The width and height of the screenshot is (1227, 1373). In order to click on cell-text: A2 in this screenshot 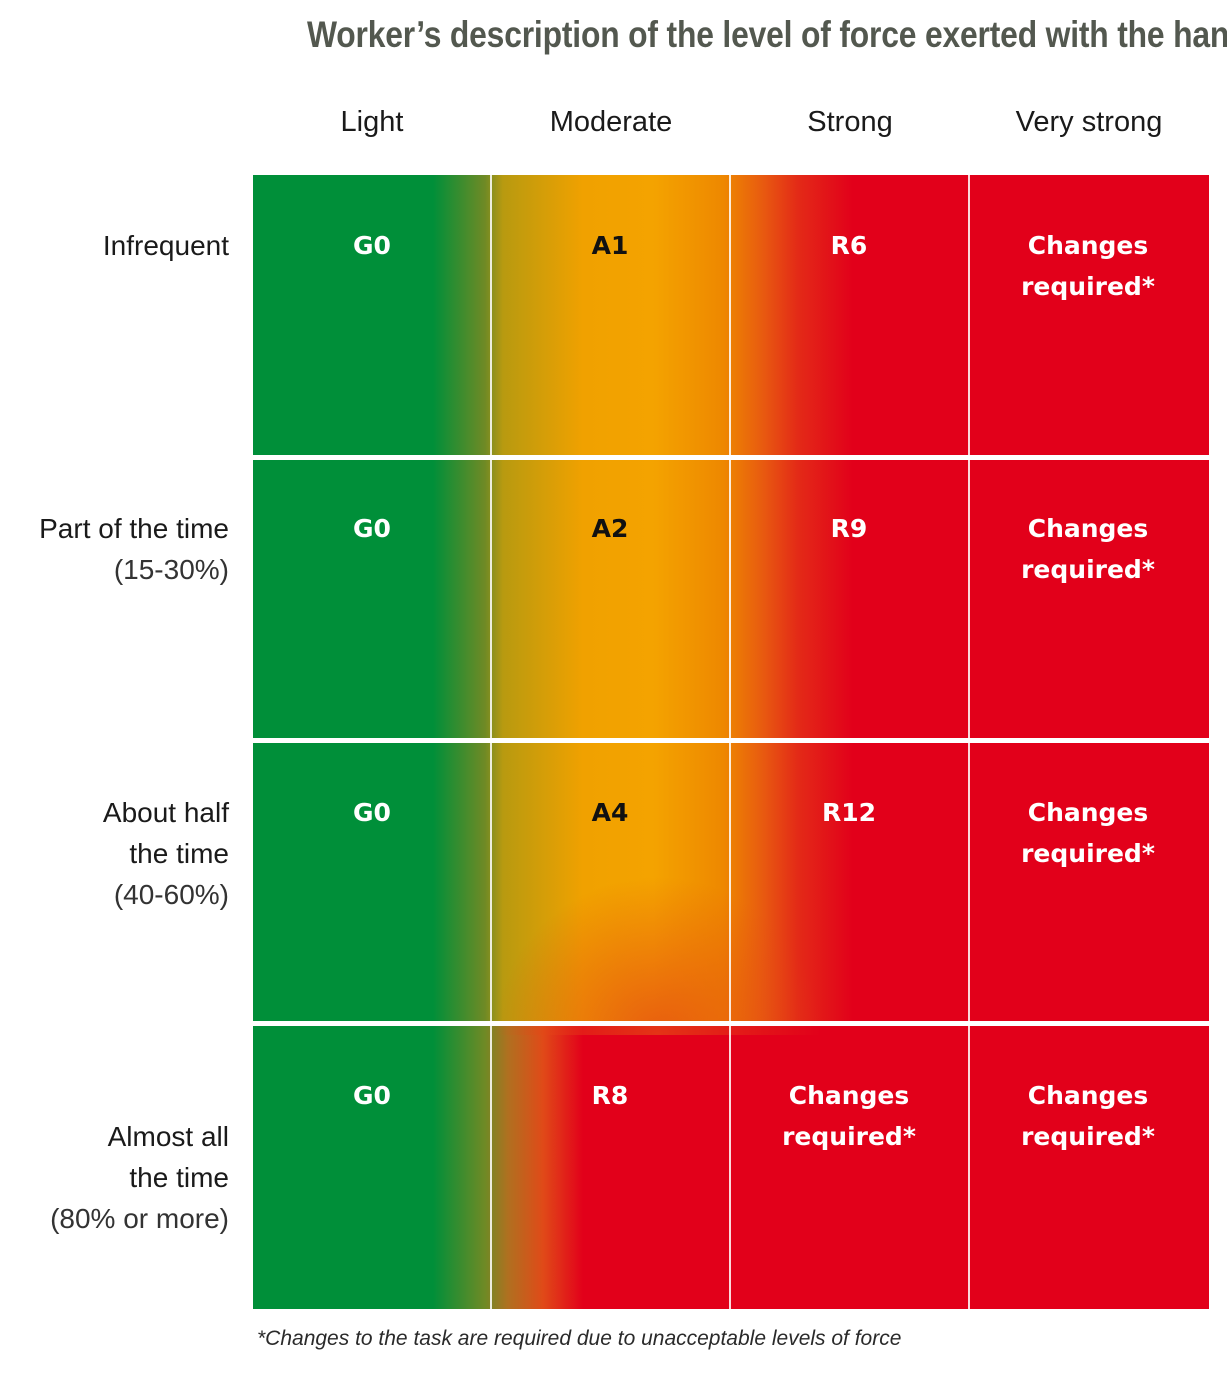, I will do `click(610, 528)`.